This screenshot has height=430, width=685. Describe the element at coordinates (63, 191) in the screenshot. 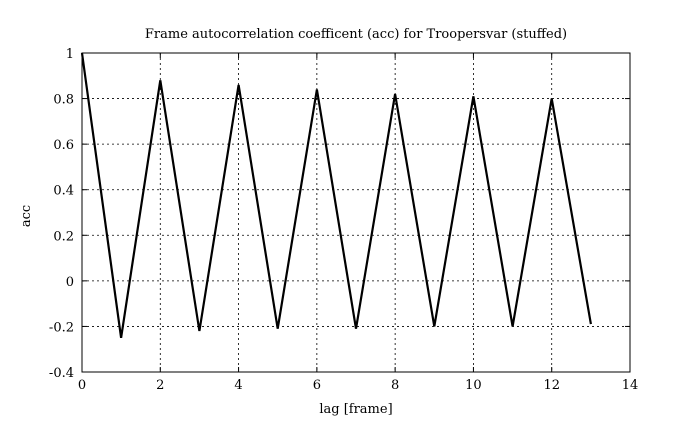

I see `y-tick-label: 0.4` at that location.